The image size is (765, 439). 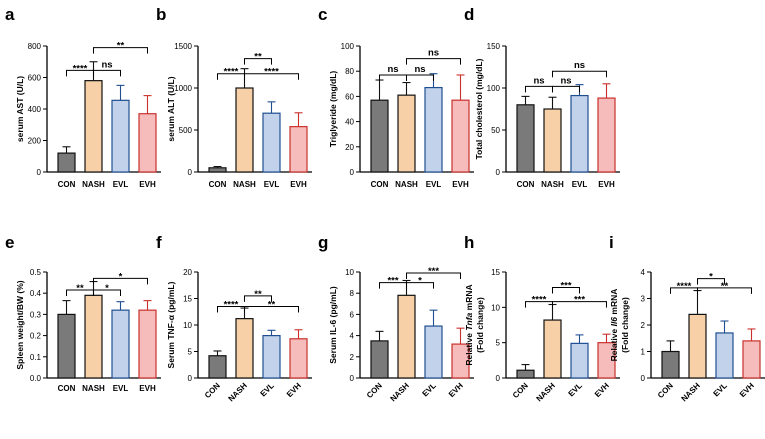 I want to click on y-tick-label: 0.2, so click(x=36, y=336).